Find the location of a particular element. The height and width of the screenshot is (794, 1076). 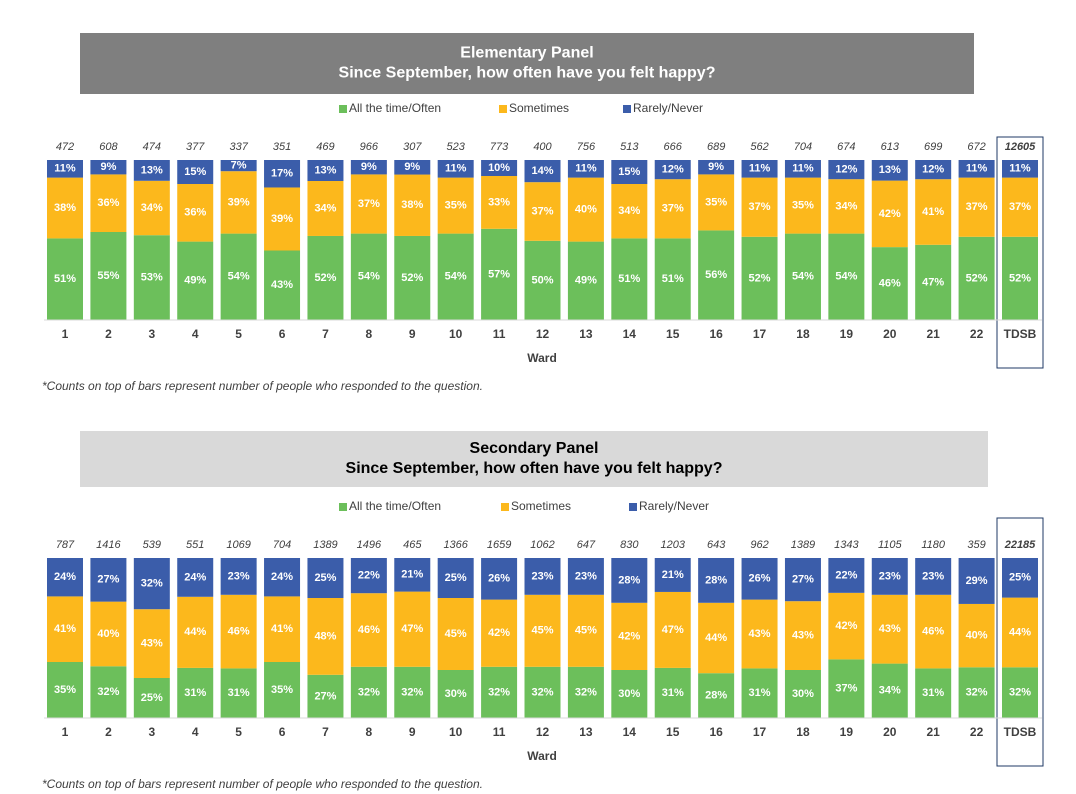

value-label: 55% is located at coordinates (108, 276).